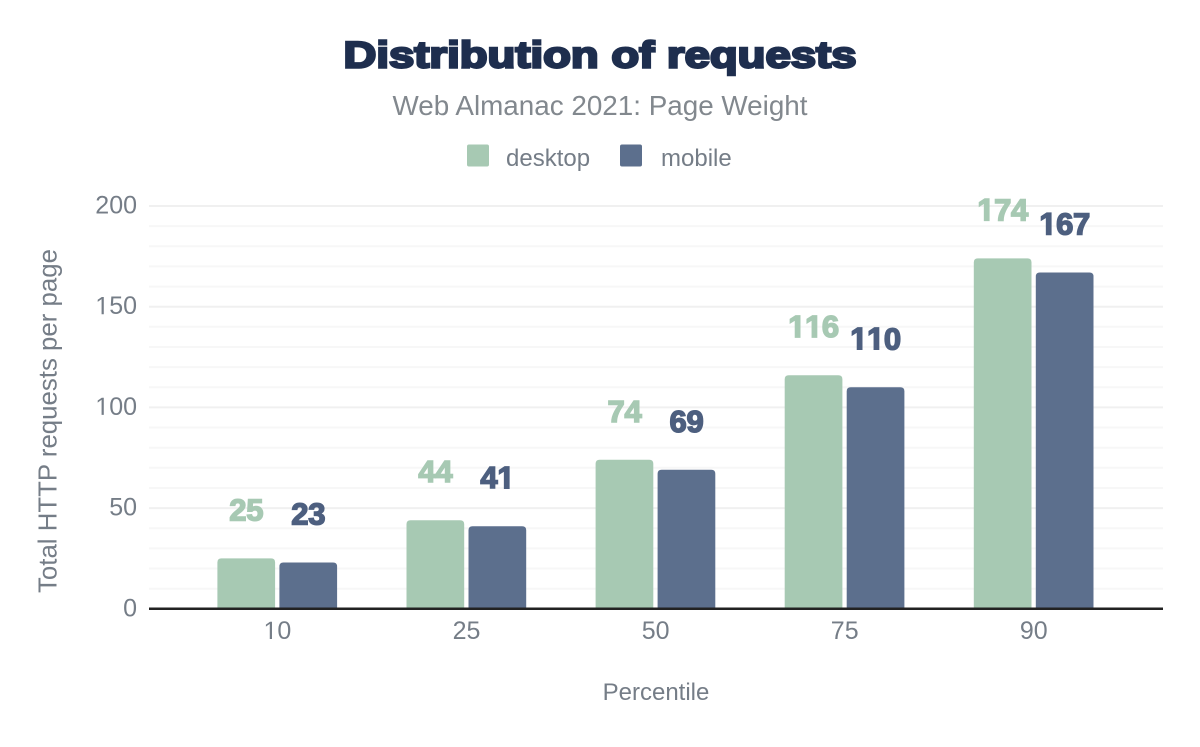  I want to click on svg-text: Total HTTP requests per page, so click(48, 421).